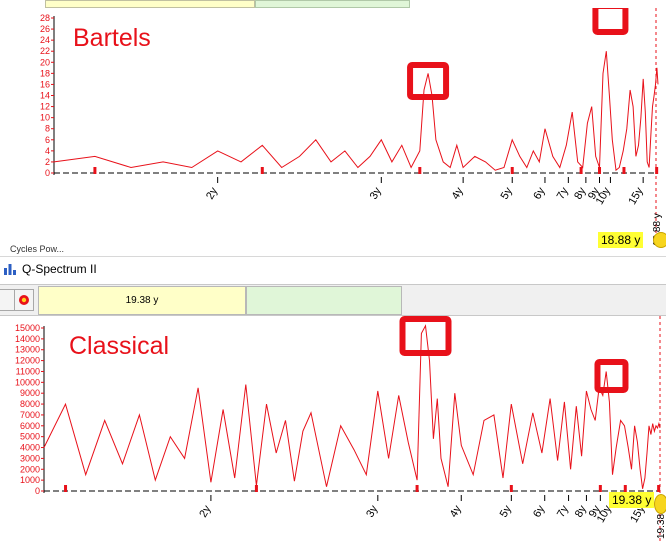 This screenshot has width=666, height=541. Describe the element at coordinates (30, 469) in the screenshot. I see `y-tick-label: 2000` at that location.